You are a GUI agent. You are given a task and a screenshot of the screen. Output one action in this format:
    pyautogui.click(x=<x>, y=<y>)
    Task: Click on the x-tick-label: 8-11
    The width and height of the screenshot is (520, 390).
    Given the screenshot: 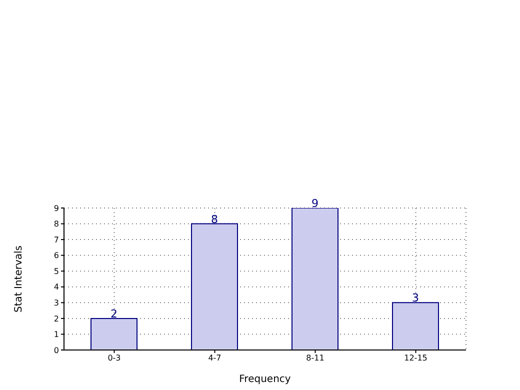 What is the action you would take?
    pyautogui.click(x=315, y=358)
    